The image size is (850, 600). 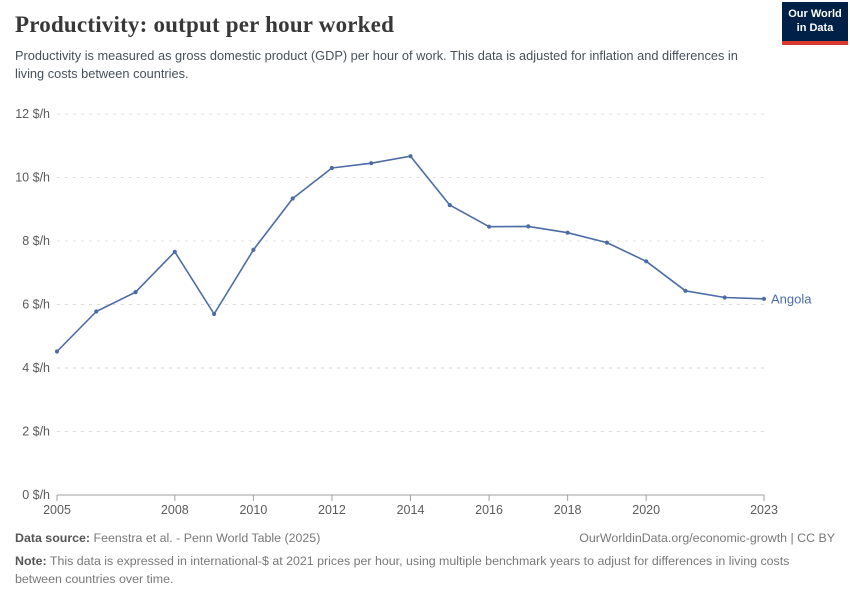 I want to click on page-title: Productivity: output per hour worked, so click(x=205, y=24).